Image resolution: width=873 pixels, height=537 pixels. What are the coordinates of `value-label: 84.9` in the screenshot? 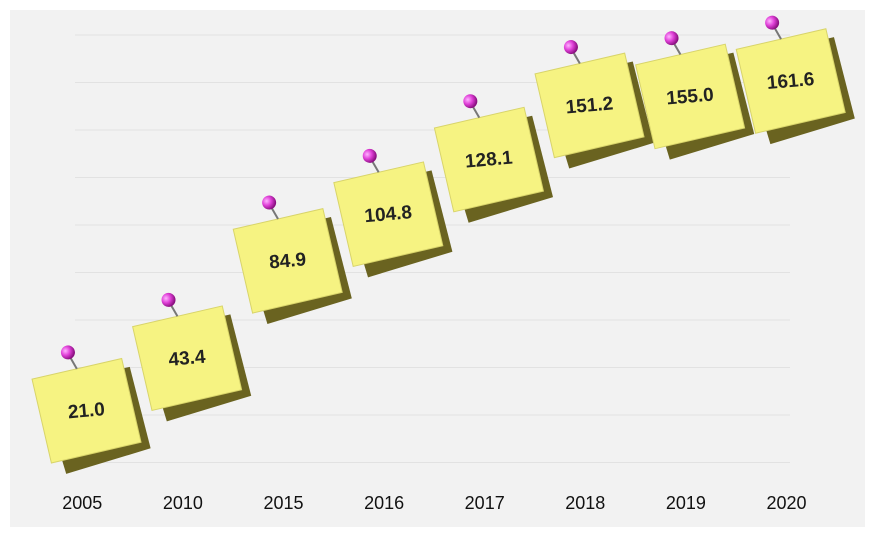 It's located at (287, 261).